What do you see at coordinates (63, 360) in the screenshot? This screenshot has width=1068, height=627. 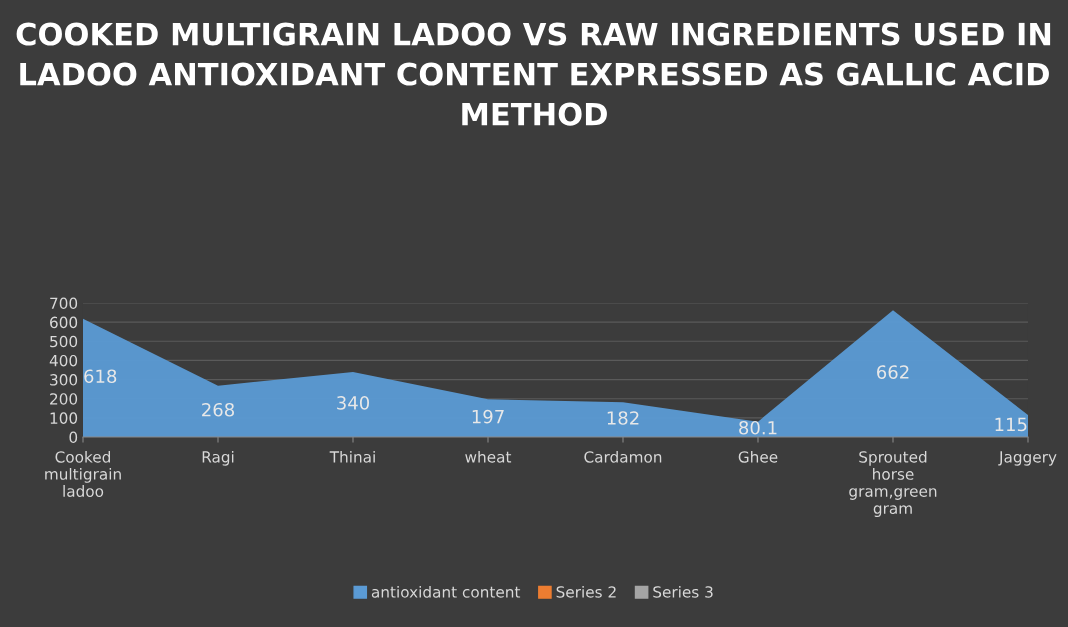 I see `y-tick-label: 400` at bounding box center [63, 360].